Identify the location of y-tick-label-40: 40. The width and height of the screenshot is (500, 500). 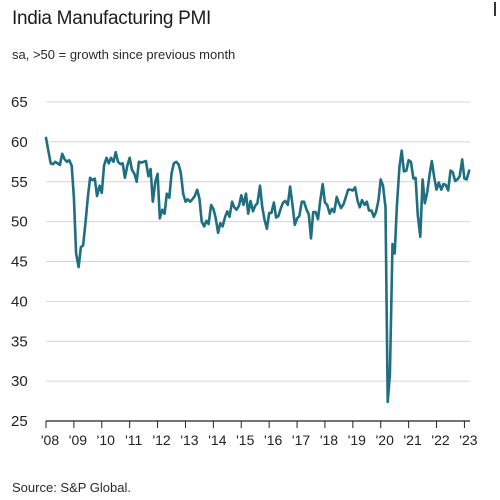
(19, 301).